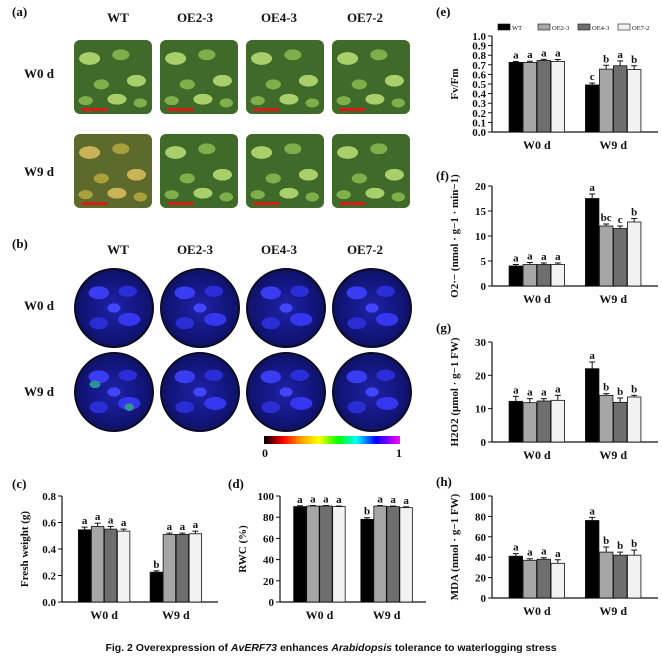 The height and width of the screenshot is (665, 662). What do you see at coordinates (118, 17) in the screenshot?
I see `genotype-header-a-wt: WT` at bounding box center [118, 17].